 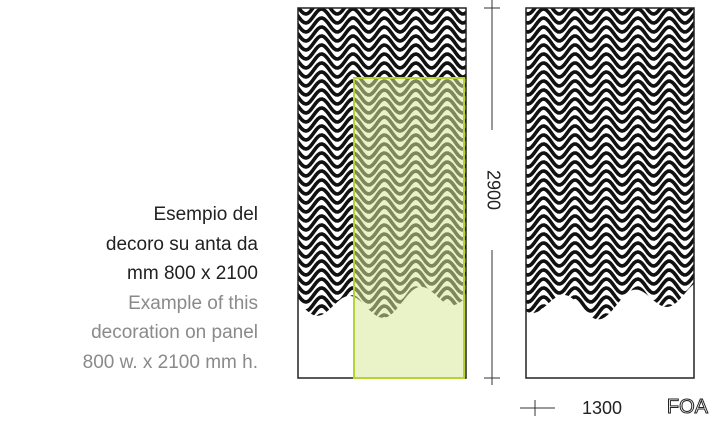 I want to click on caption-en: 800 w. x 2100 mm h., so click(x=170, y=362).